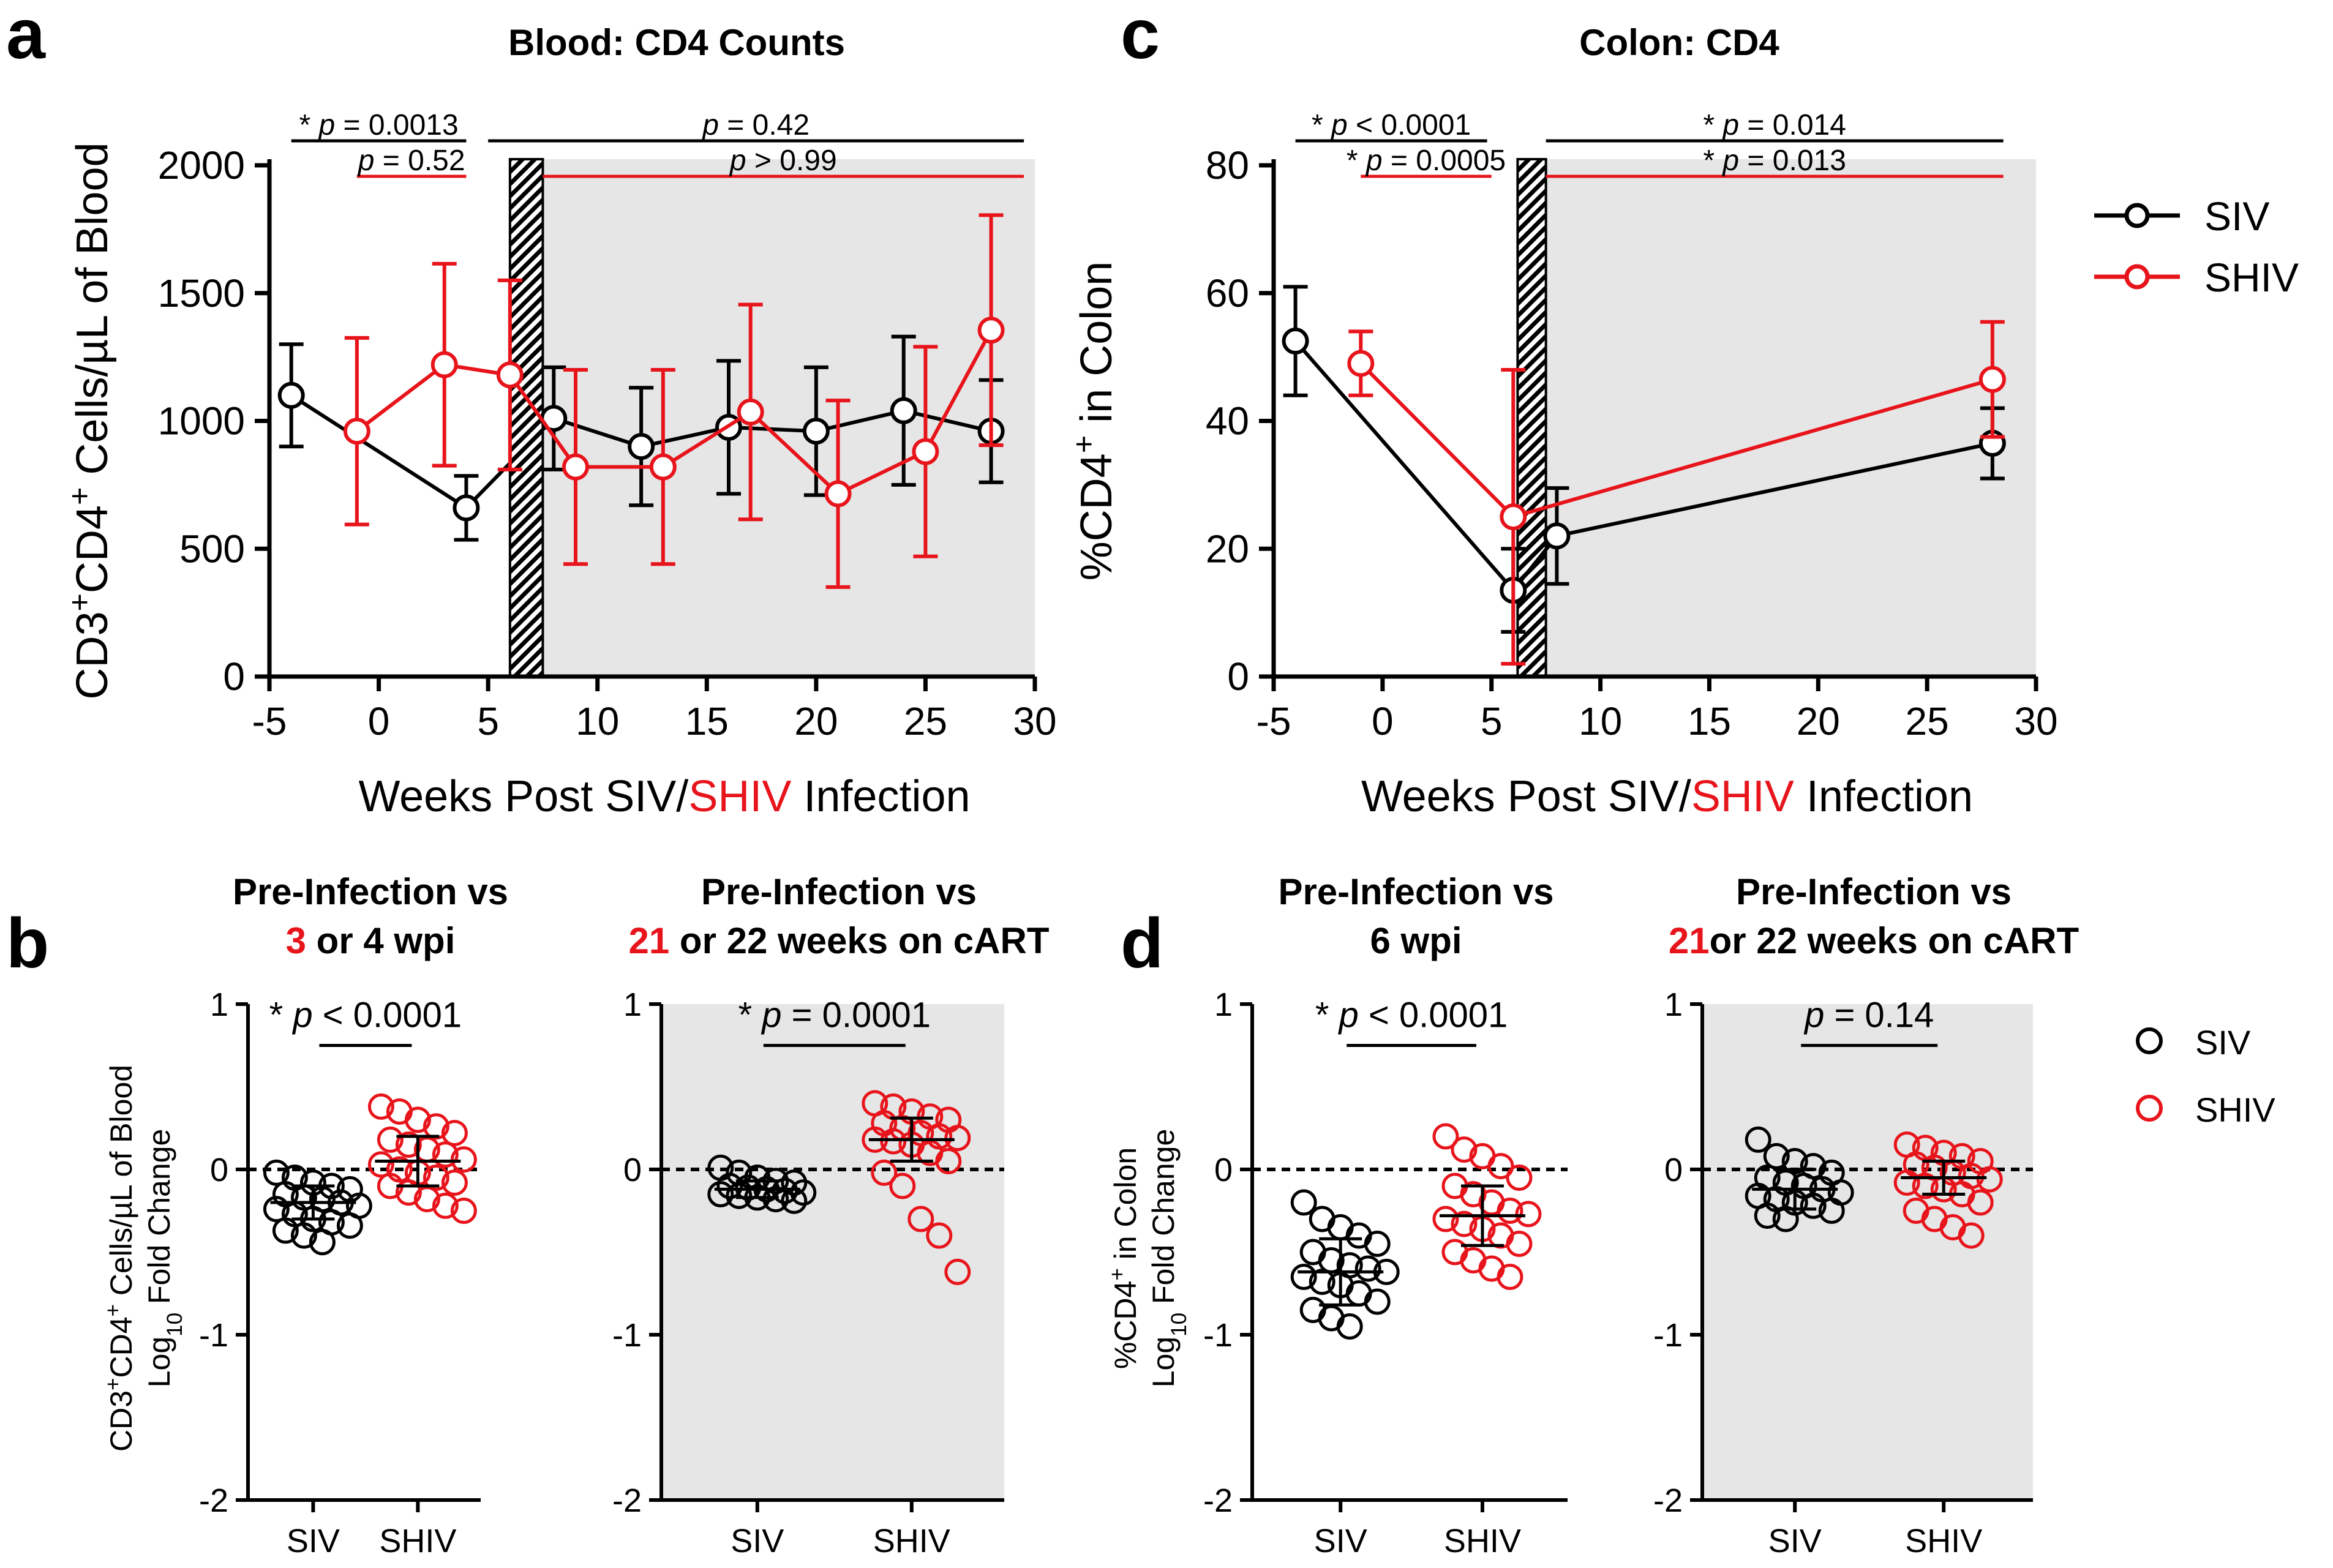 This screenshot has width=2333, height=1568. Describe the element at coordinates (911, 1541) in the screenshot. I see `x-category-label: SHIV` at that location.